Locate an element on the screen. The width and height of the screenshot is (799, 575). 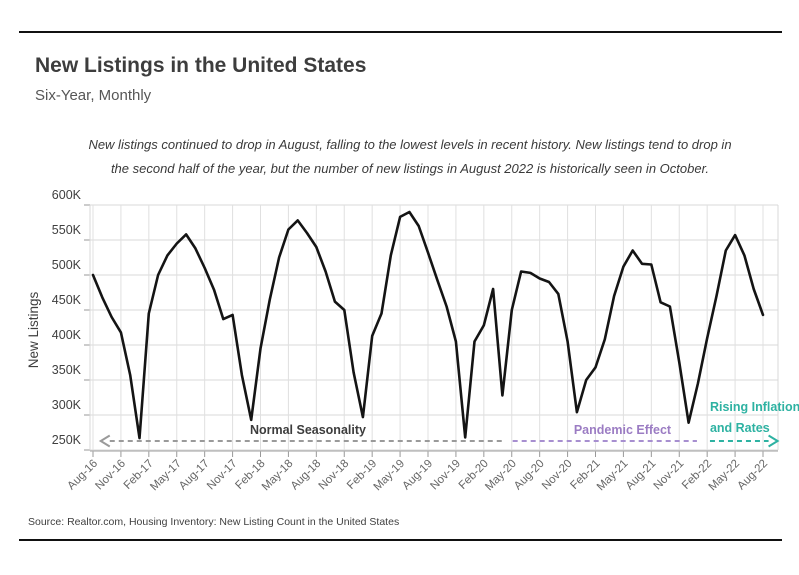
y-tick-label: 250K is located at coordinates (67, 440).